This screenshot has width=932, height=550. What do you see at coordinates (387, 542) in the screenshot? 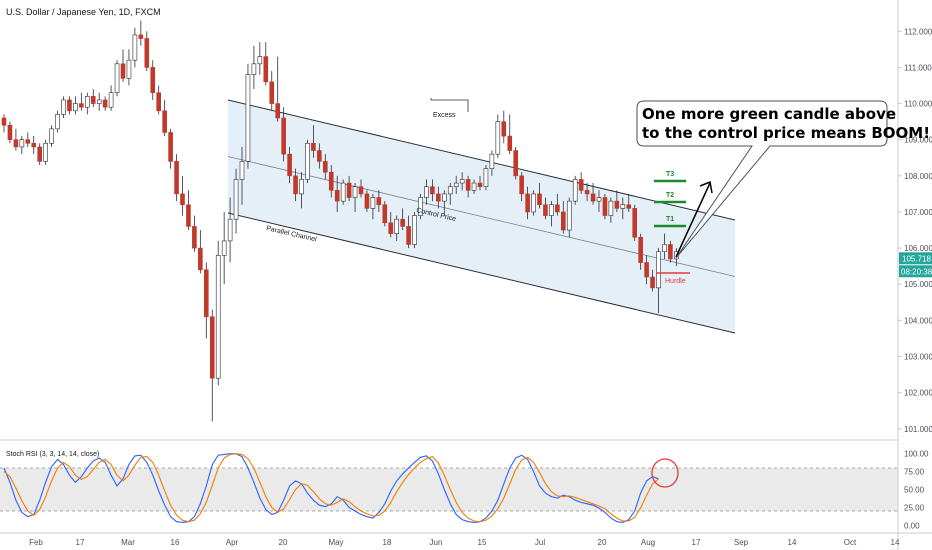
I see `time-tick-label: 18` at bounding box center [387, 542].